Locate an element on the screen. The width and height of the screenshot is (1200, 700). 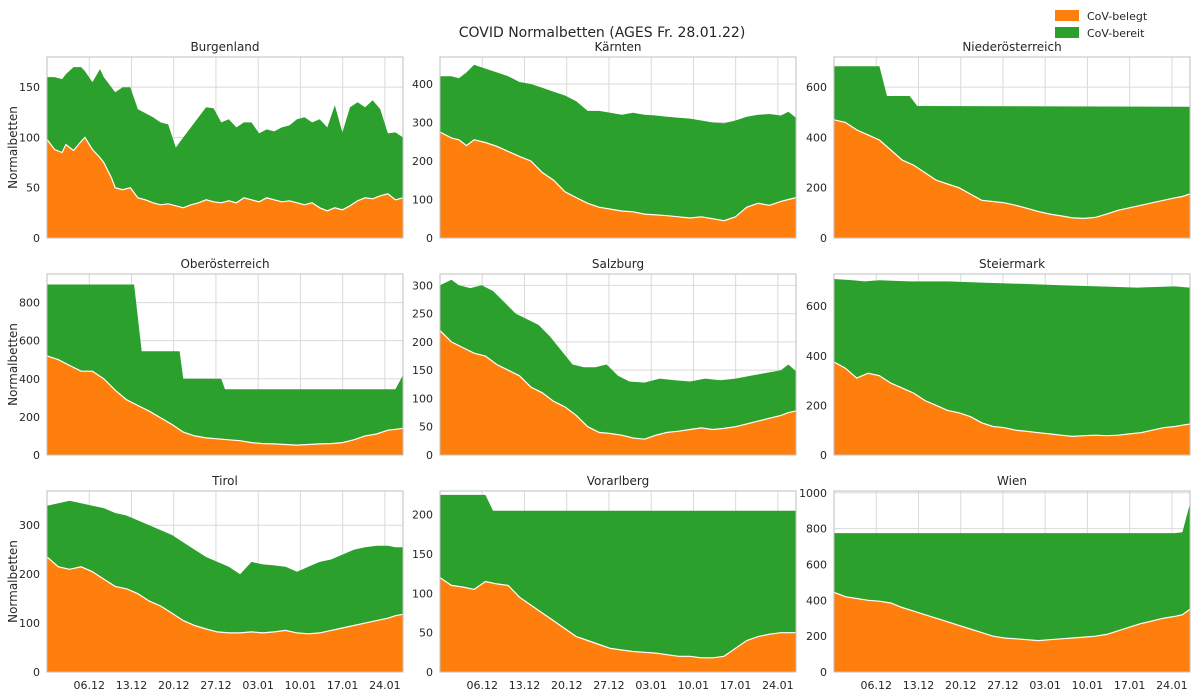
legend: CoV-belegt CoV-bereit is located at coordinates (1101, 25).